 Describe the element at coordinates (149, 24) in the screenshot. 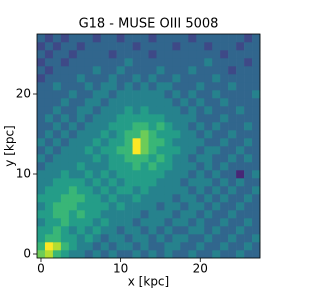

I see `chart-title: G18 - MUSE OIII 5008` at that location.